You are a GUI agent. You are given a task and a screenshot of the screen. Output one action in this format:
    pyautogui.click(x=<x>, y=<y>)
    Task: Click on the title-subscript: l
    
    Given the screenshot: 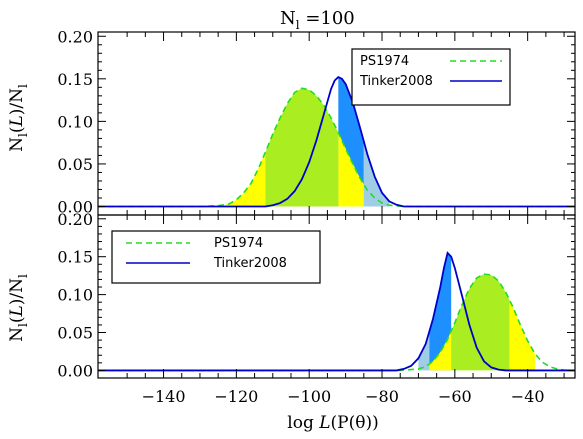 What is the action you would take?
    pyautogui.click(x=298, y=25)
    